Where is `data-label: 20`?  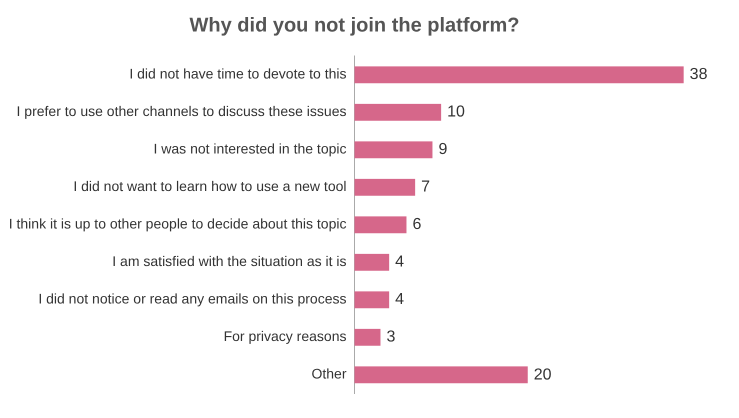 data-label: 20 is located at coordinates (543, 375).